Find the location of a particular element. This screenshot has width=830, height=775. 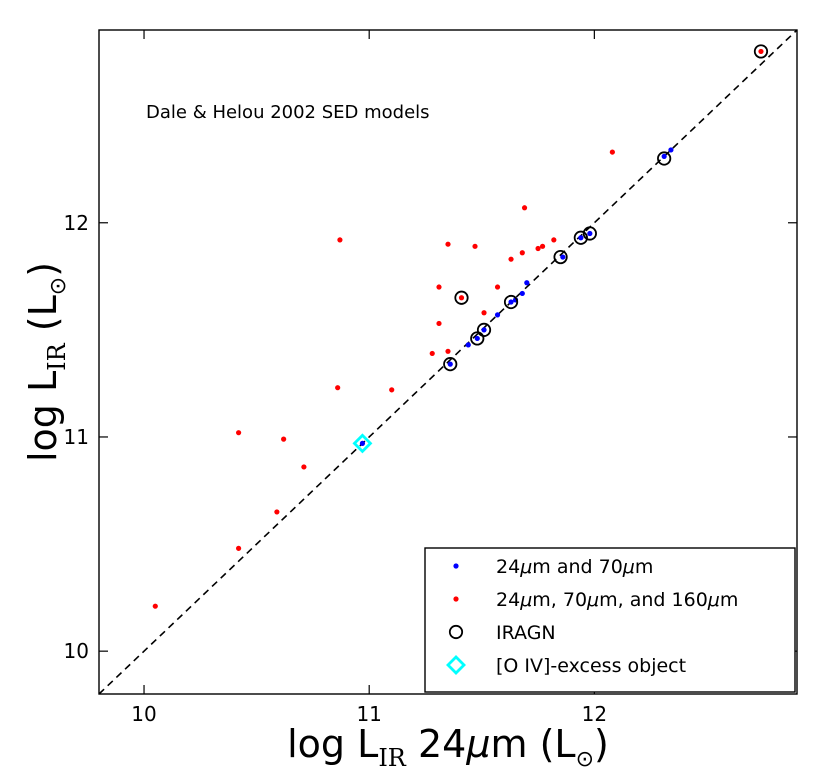

legend-item: [O IV]-excess object is located at coordinates (566, 666).